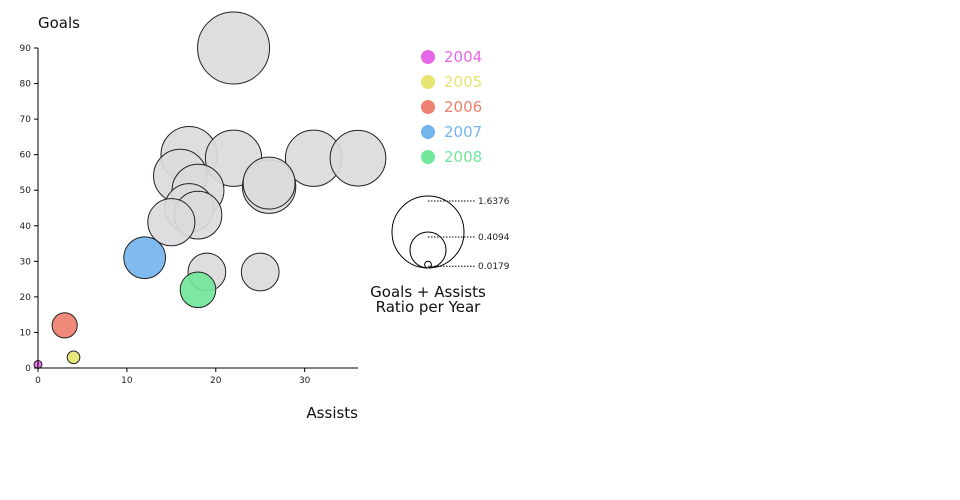 This screenshot has height=500, width=960. Describe the element at coordinates (463, 57) in the screenshot. I see `legend-label: 2004` at that location.